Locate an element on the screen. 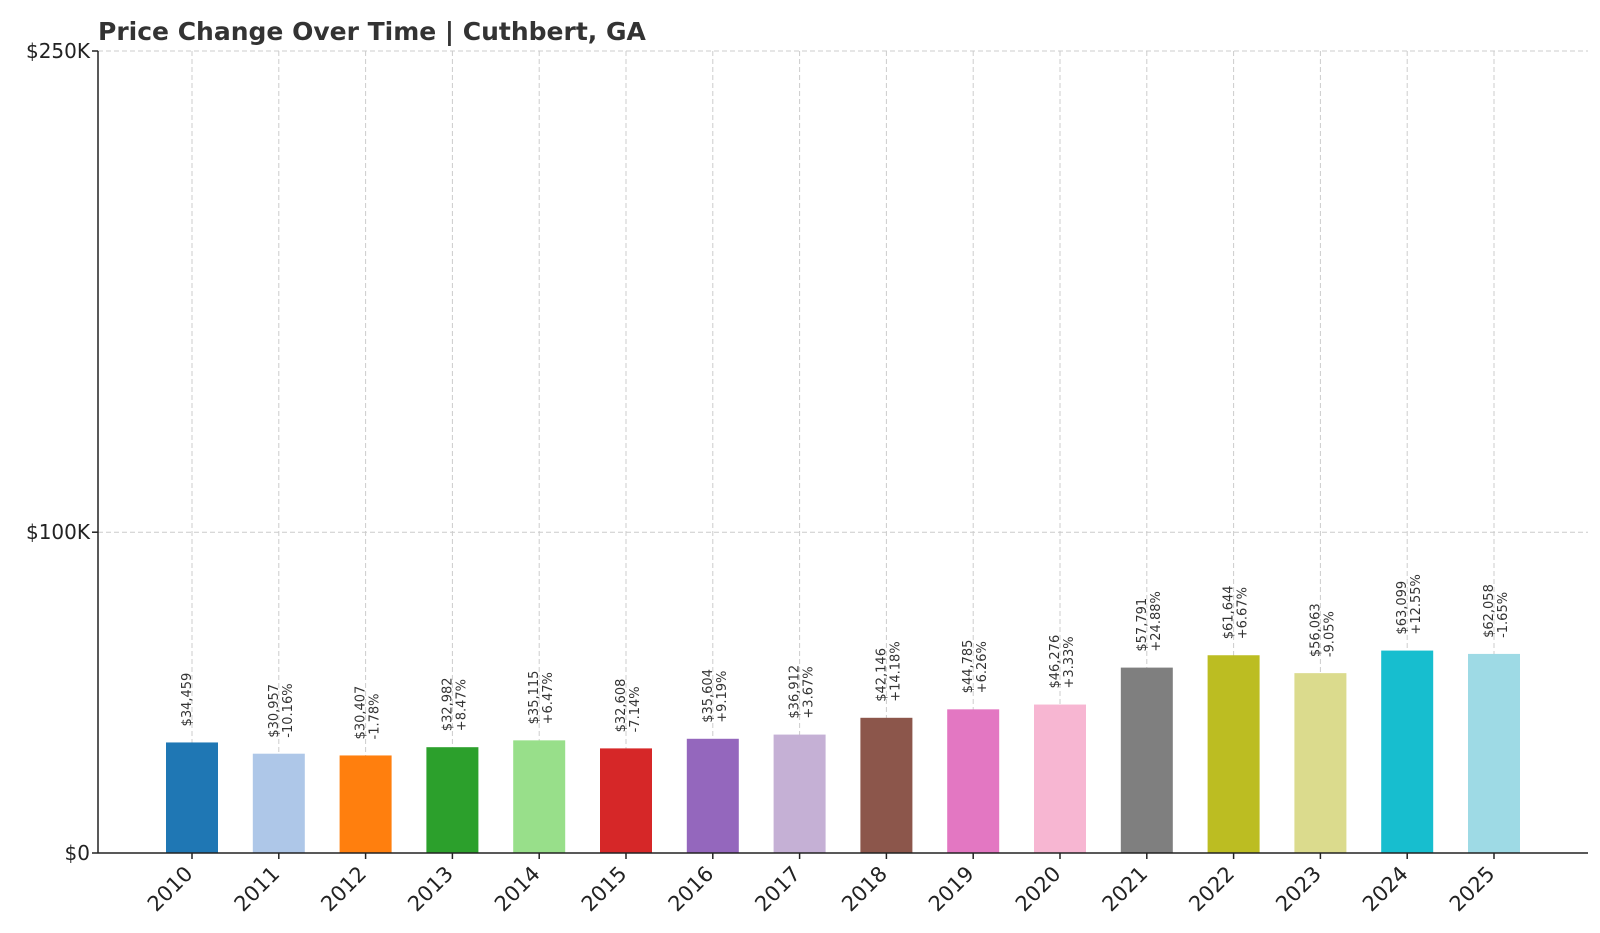  change-label-2016: +9.19% is located at coordinates (722, 697).